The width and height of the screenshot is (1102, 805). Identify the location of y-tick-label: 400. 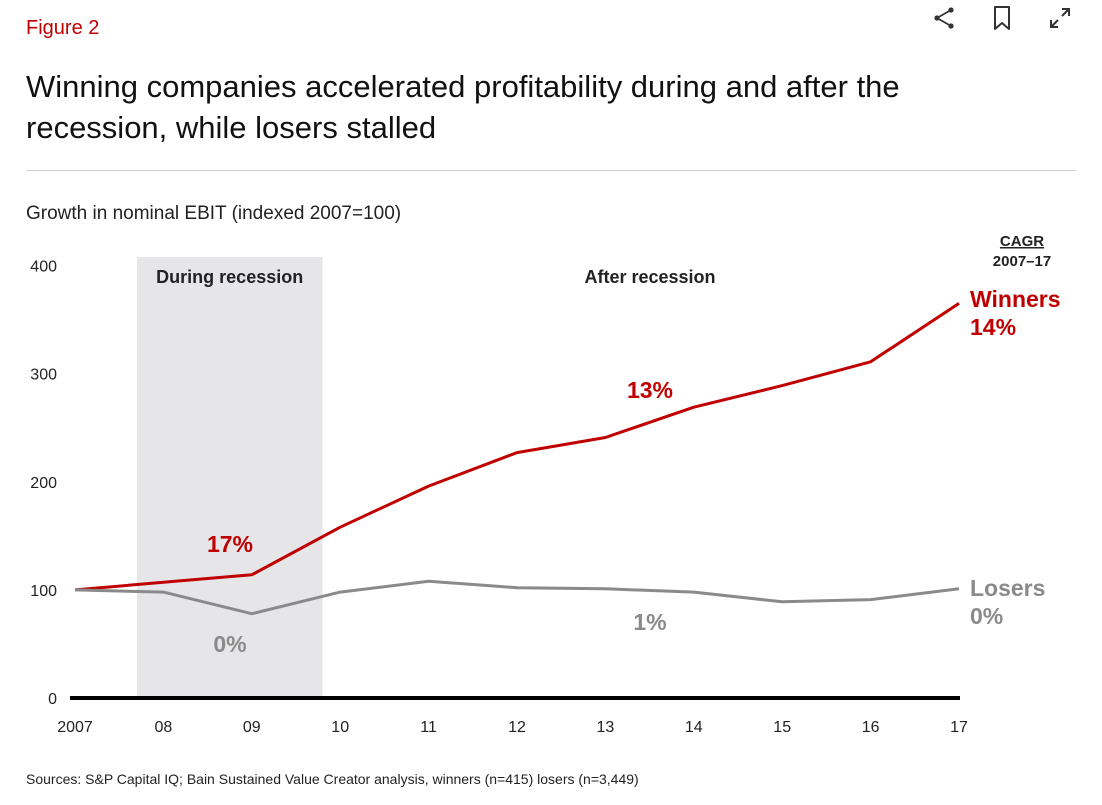
(43, 267).